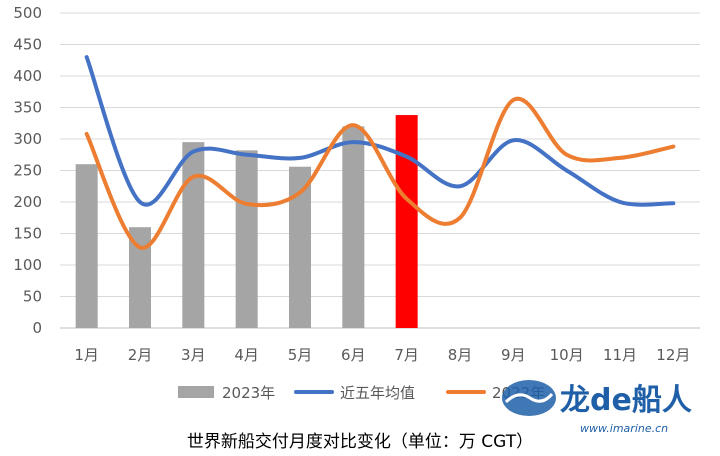 This screenshot has height=456, width=720. What do you see at coordinates (27, 76) in the screenshot?
I see `y-tick-label: 400` at bounding box center [27, 76].